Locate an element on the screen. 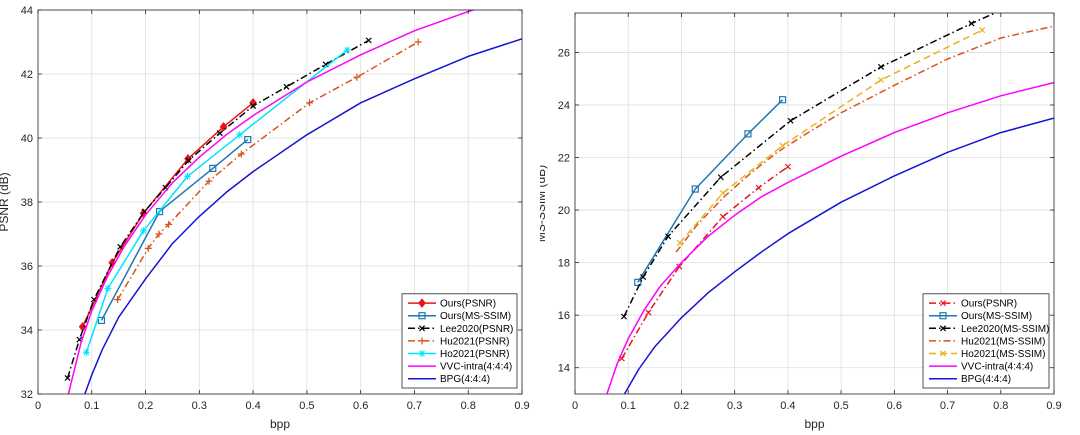  legend-label: Ho2021(PSNR) is located at coordinates (474, 354).